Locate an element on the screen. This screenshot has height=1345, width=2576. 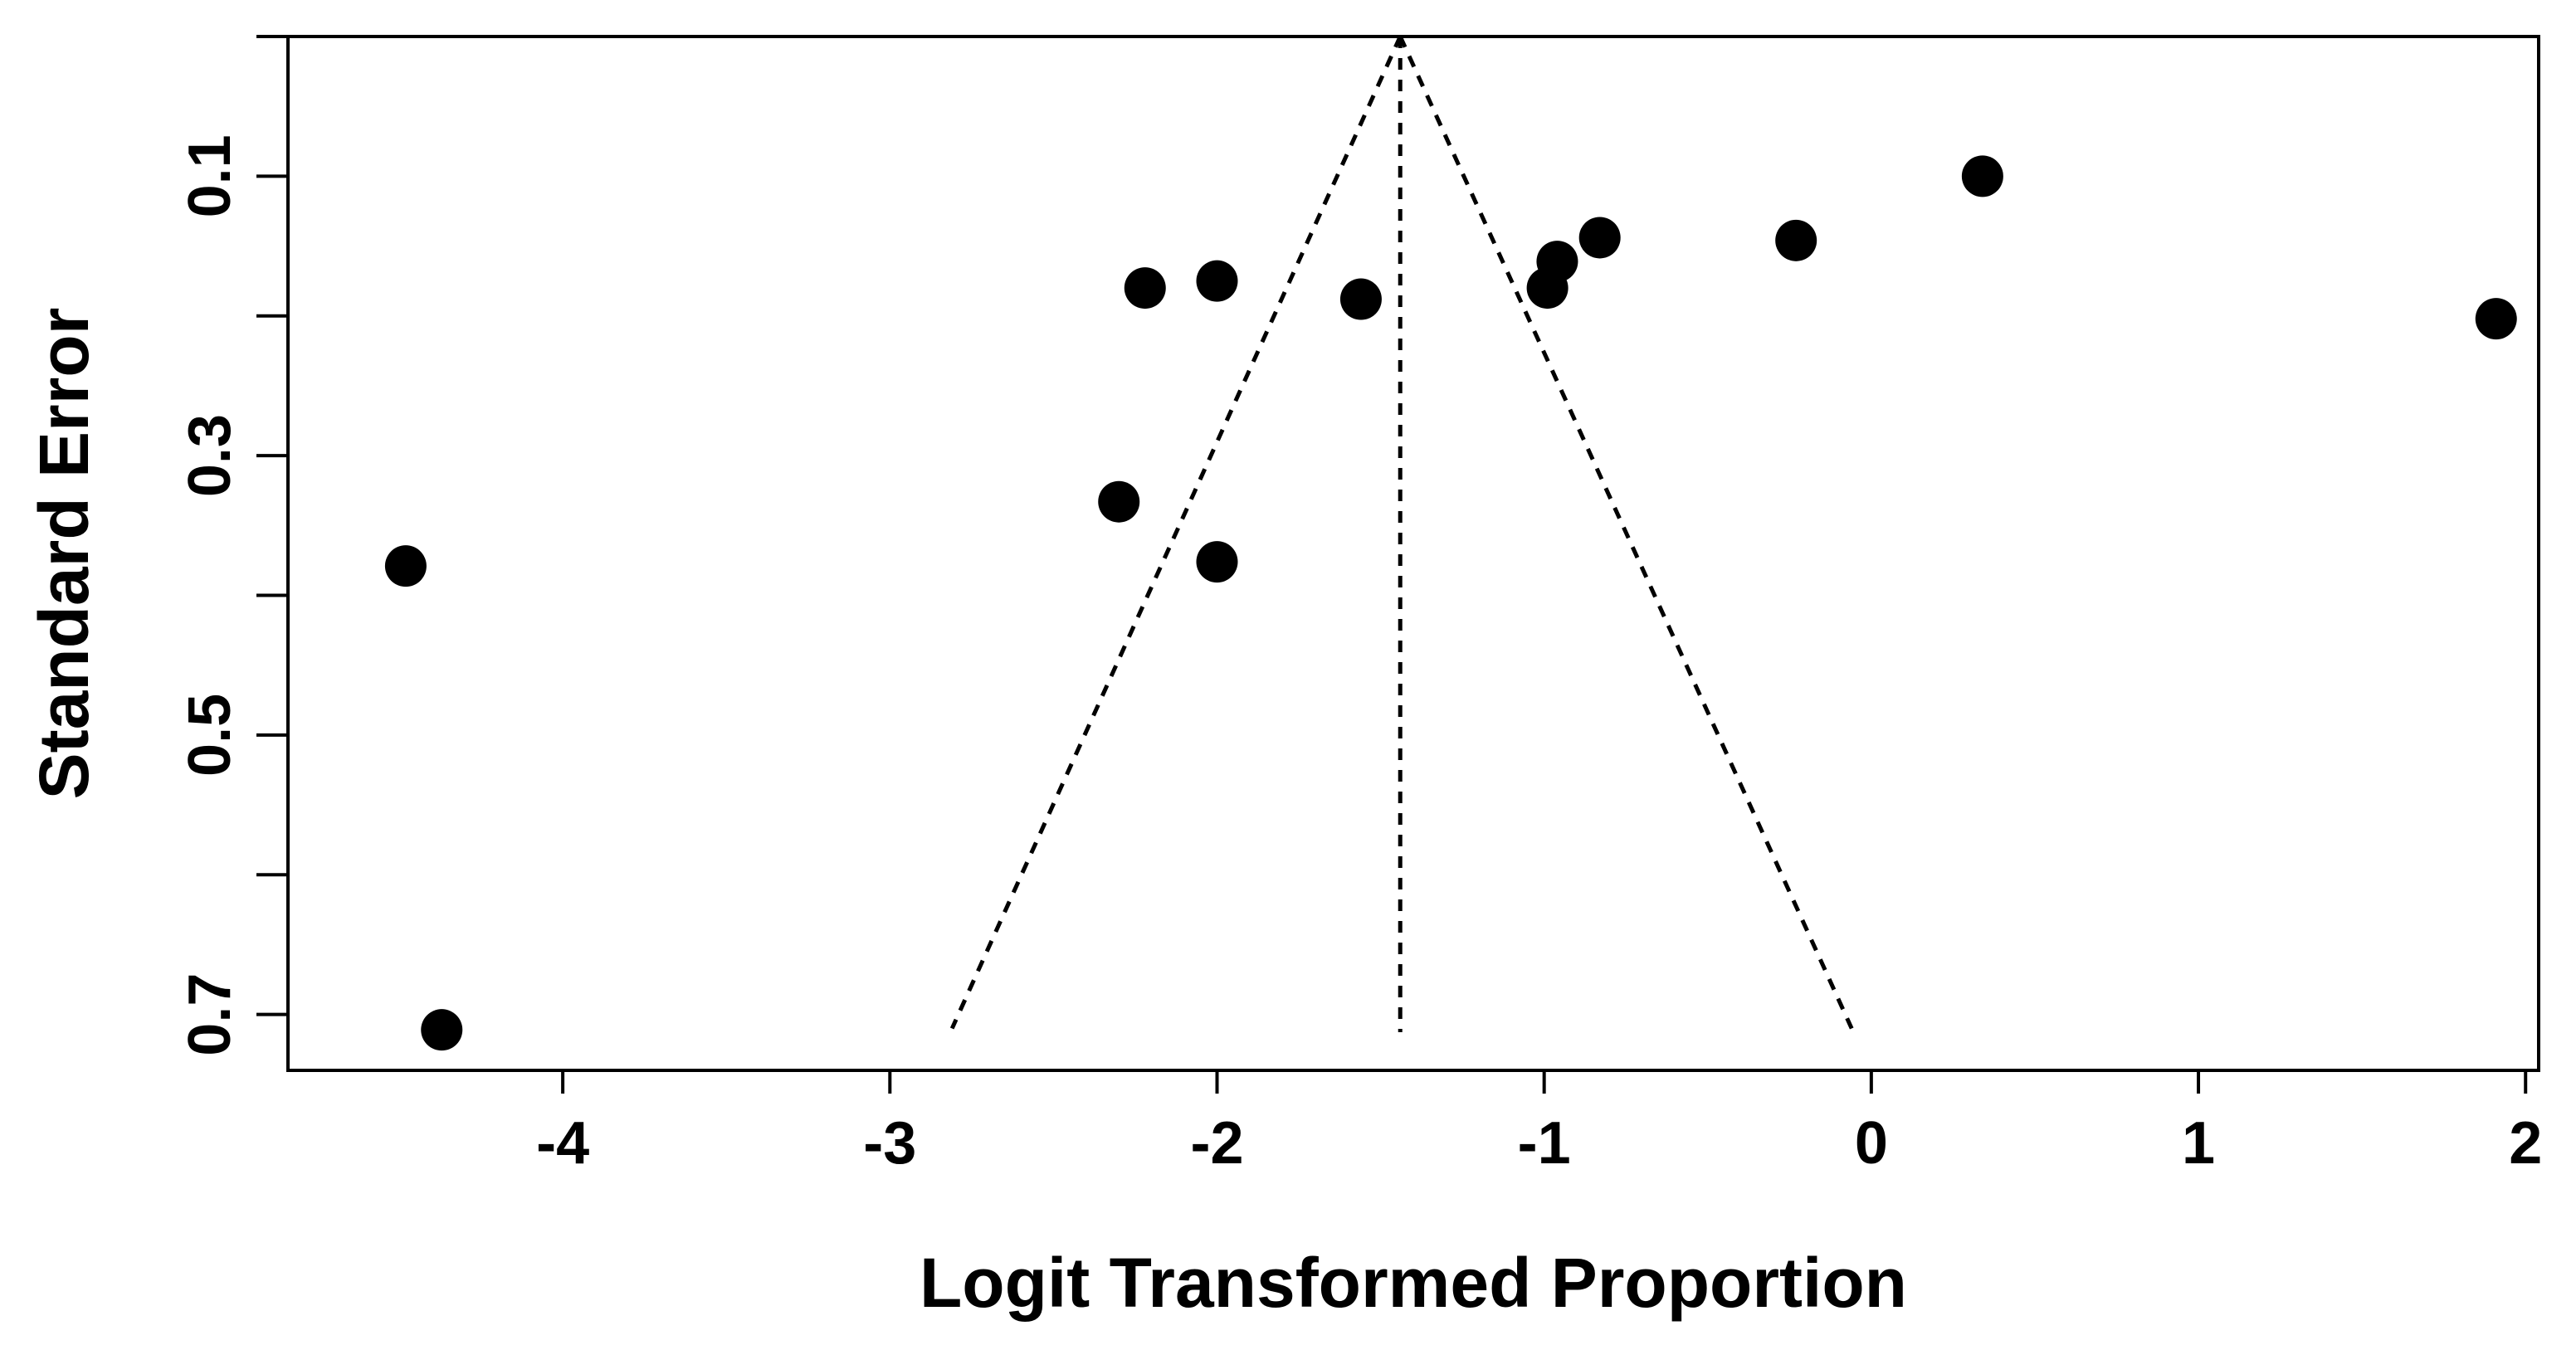
y-axis-title: Standard Error is located at coordinates (64, 554).